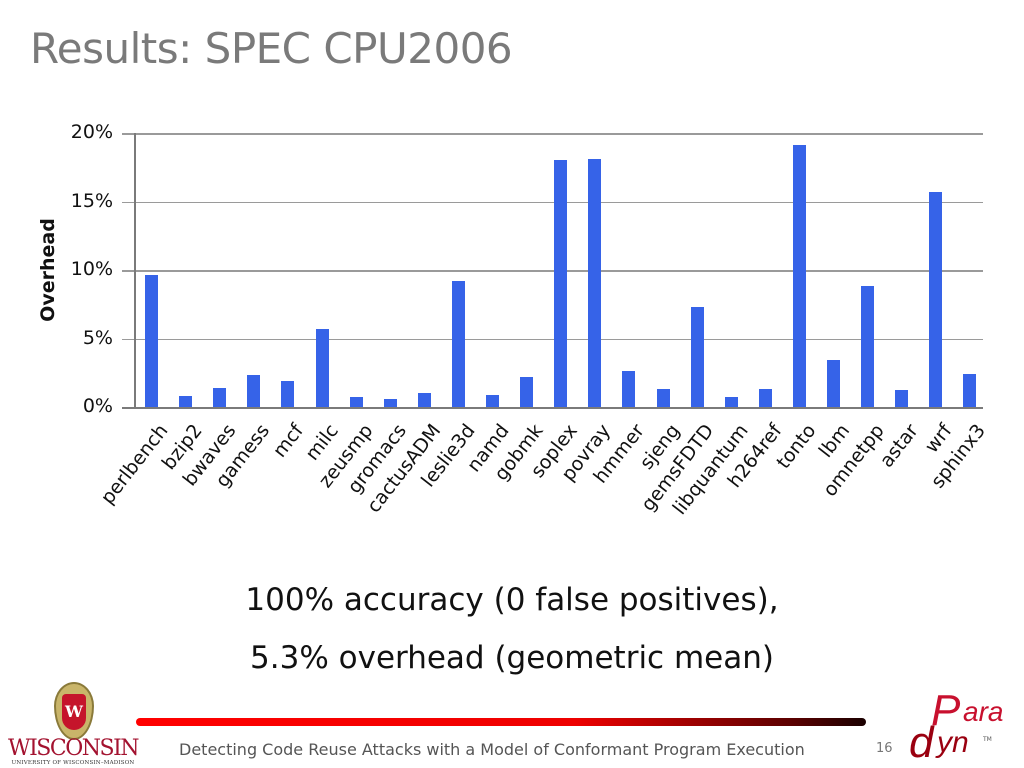 The image size is (1024, 768). I want to click on x-label-astar: astar, so click(899, 446).